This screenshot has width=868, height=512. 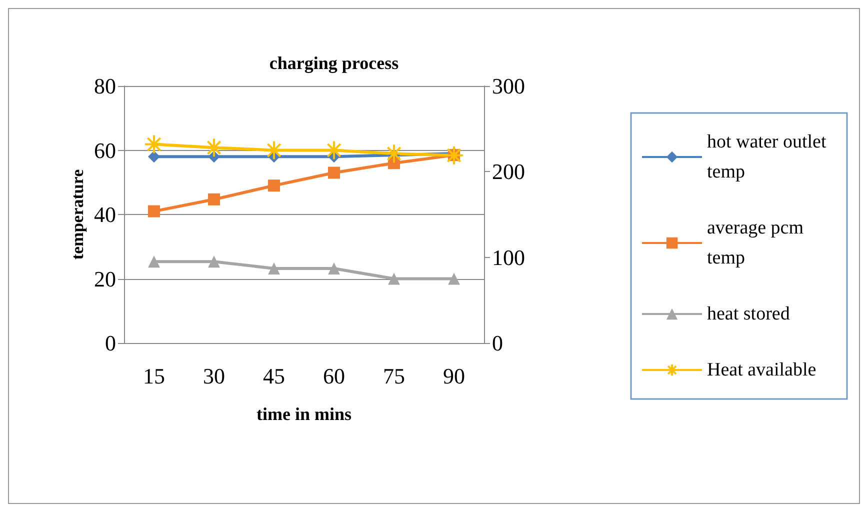 What do you see at coordinates (497, 343) in the screenshot?
I see `y2-tick-label: 0` at bounding box center [497, 343].